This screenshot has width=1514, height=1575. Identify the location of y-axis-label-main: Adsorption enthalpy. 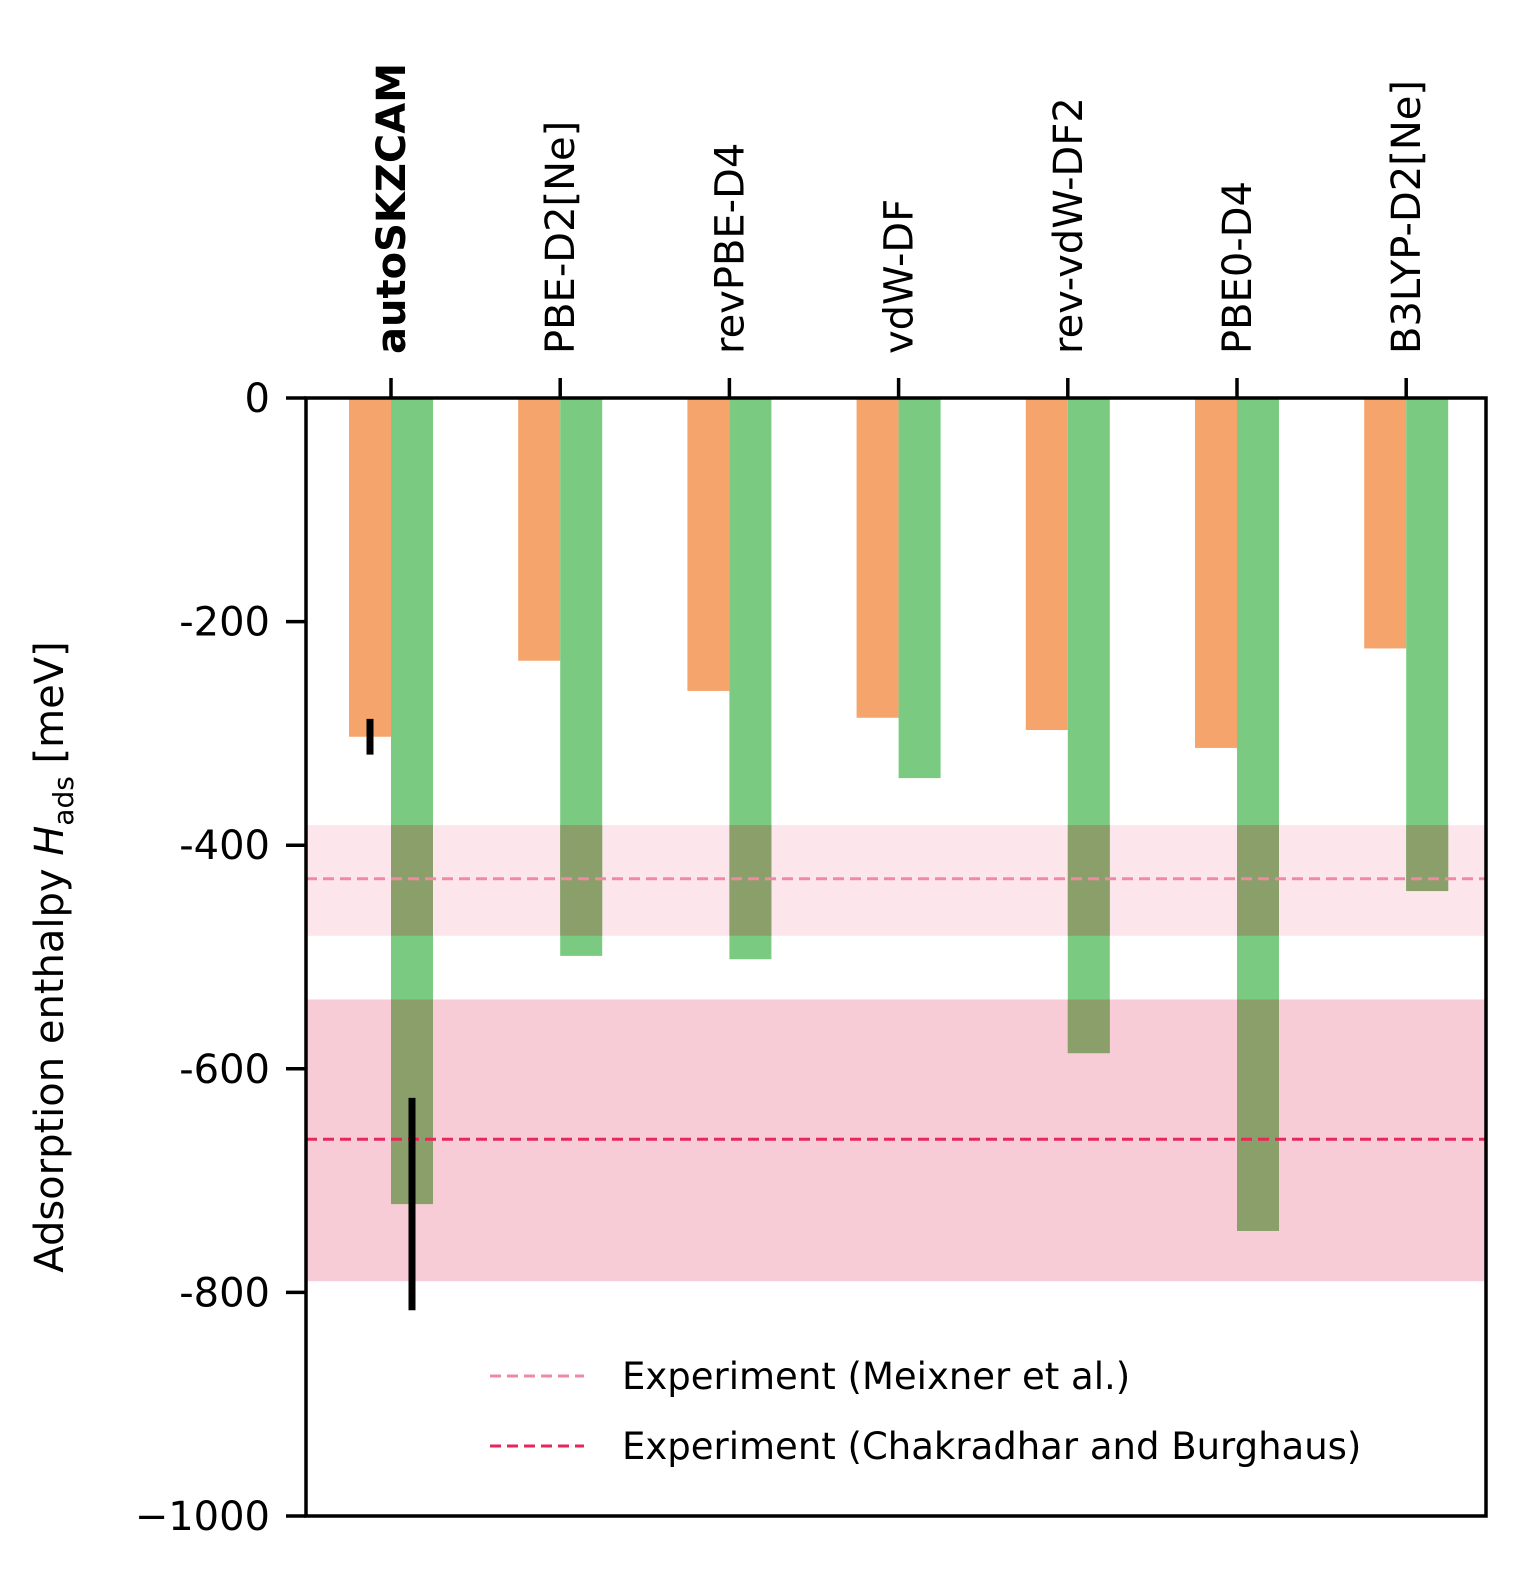
(50, 1064).